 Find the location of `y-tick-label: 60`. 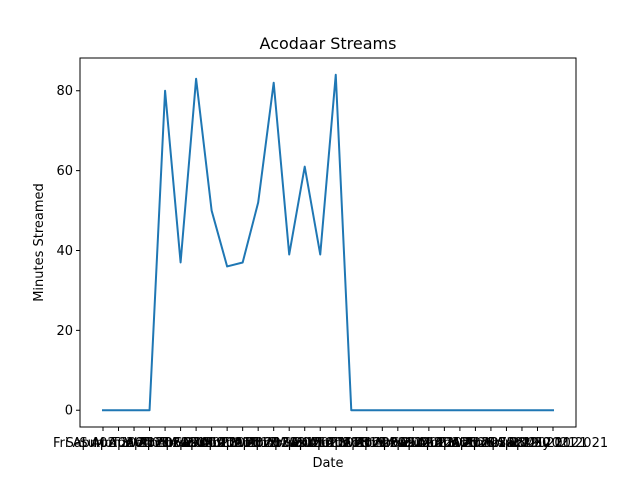

y-tick-label: 60 is located at coordinates (64, 171).